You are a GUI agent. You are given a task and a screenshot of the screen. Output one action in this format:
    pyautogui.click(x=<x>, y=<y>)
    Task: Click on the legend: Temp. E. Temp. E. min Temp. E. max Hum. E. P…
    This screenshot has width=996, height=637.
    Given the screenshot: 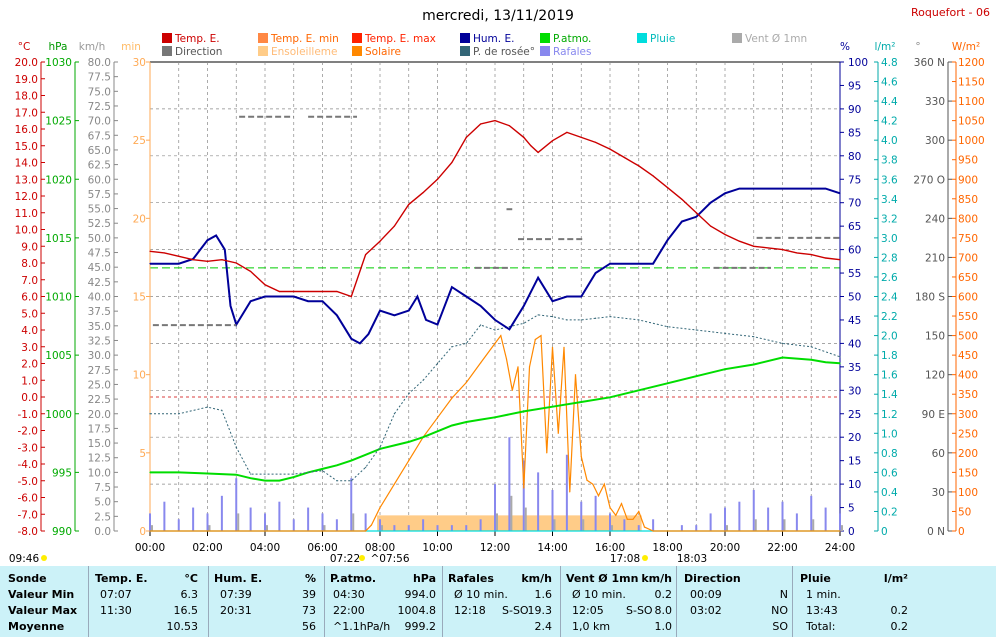 What is the action you would take?
    pyautogui.click(x=484, y=45)
    